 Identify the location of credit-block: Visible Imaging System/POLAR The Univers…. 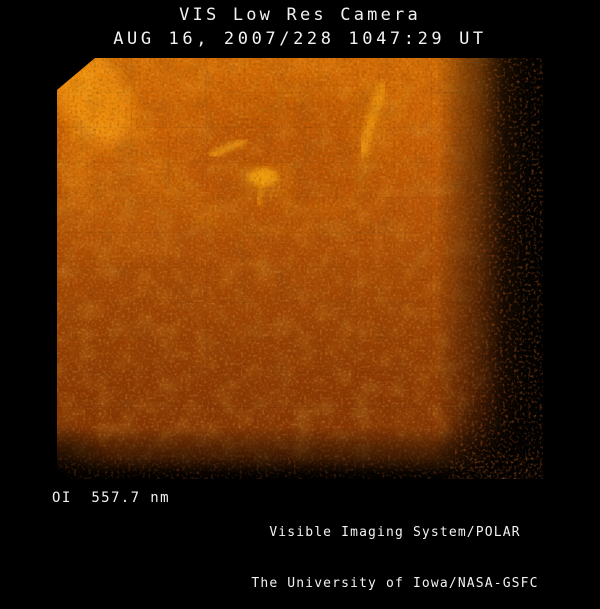
(395, 549).